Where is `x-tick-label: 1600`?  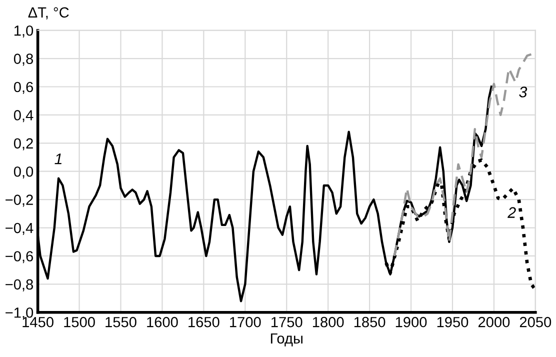 x-tick-label: 1600 is located at coordinates (162, 322).